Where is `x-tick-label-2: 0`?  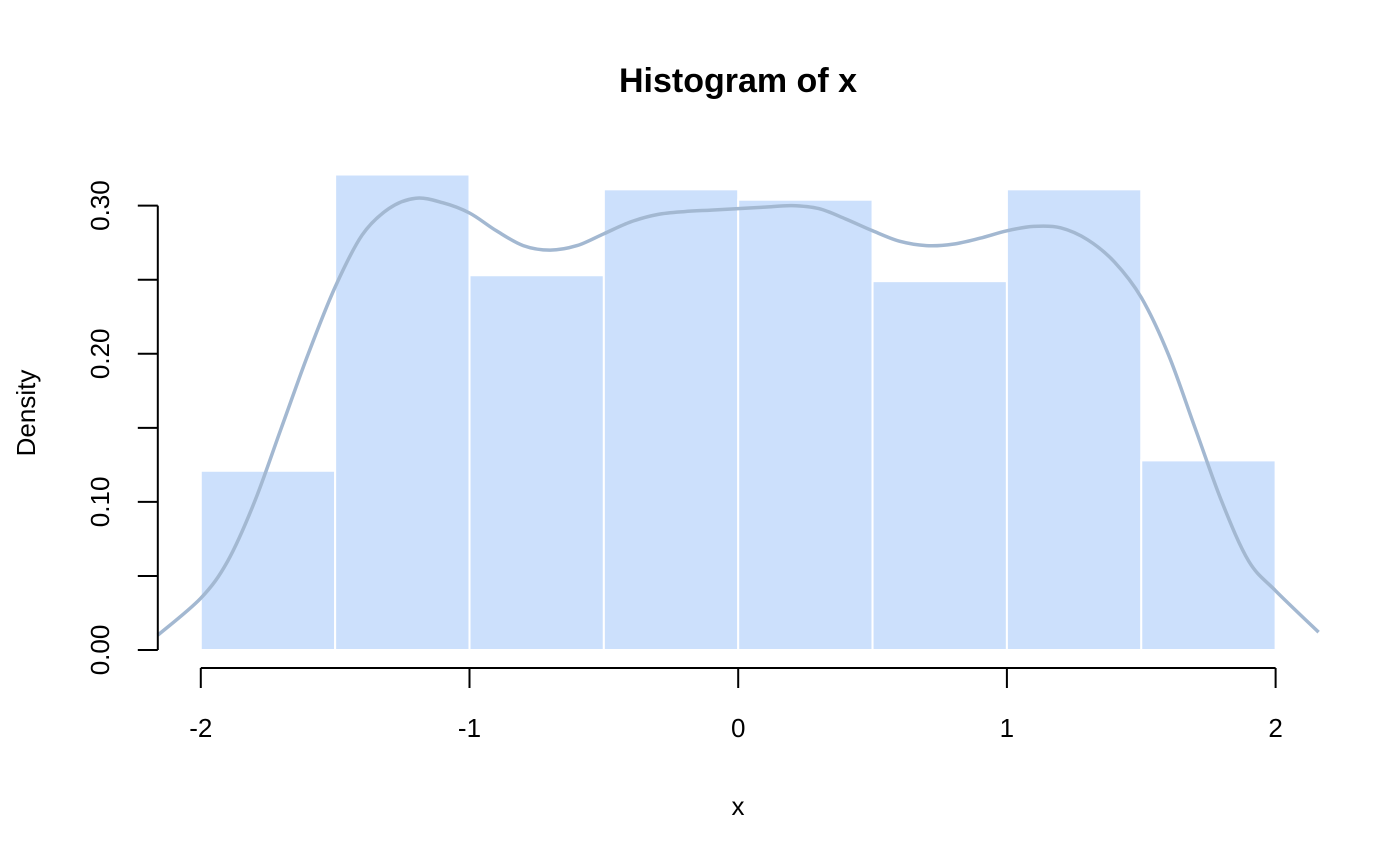
x-tick-label-2: 0 is located at coordinates (738, 728).